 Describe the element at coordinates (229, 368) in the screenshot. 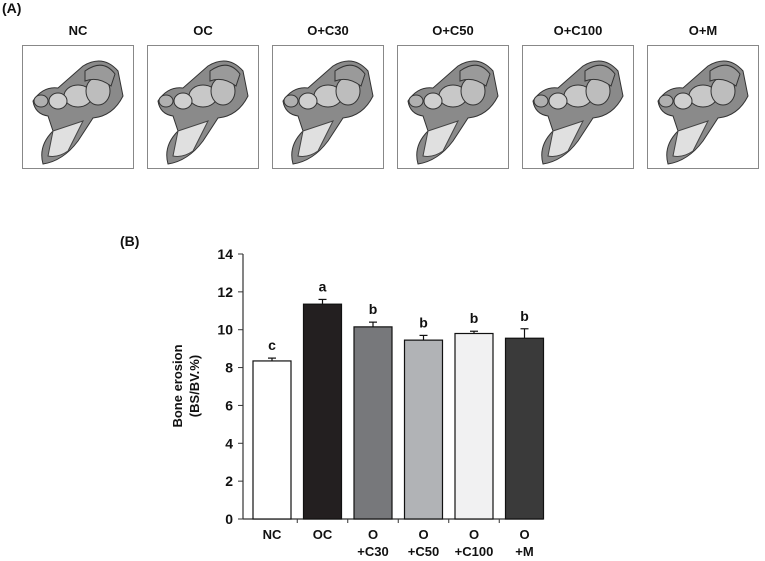

I see `y-tick-label: 8` at that location.